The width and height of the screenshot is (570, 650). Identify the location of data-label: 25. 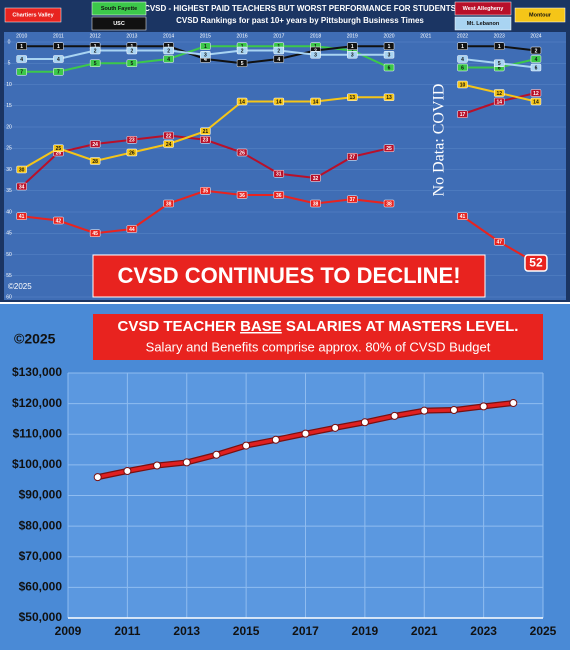
(59, 149).